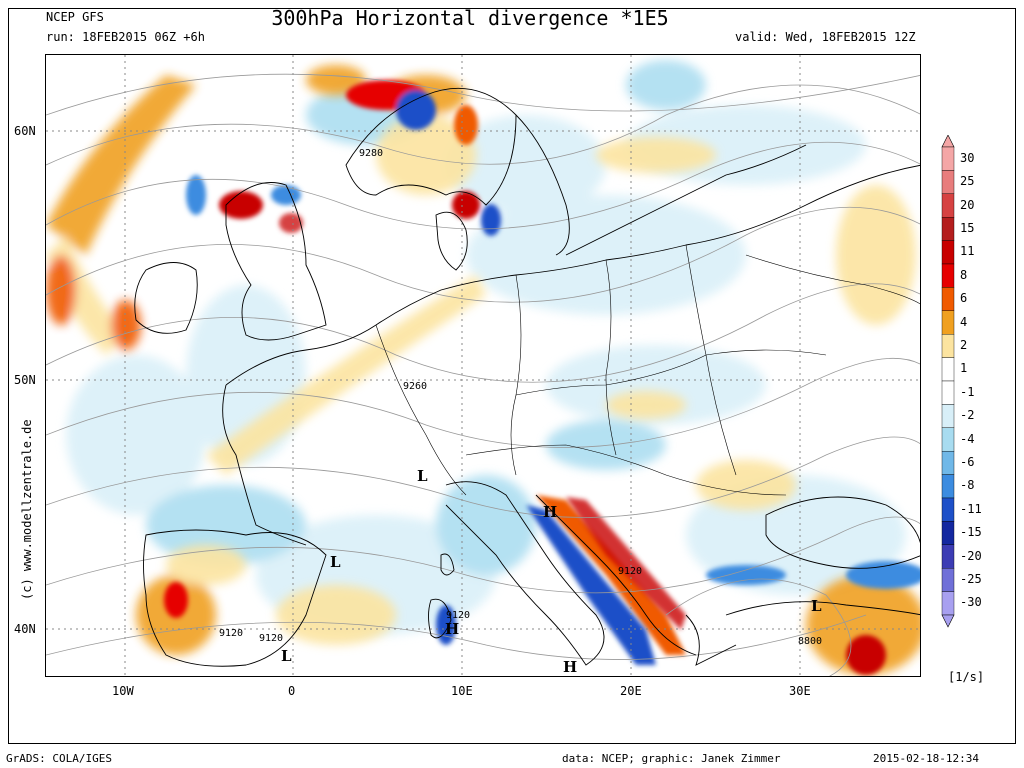 This screenshot has width=1024, height=768. I want to click on legend-level-label: -8, so click(967, 485).